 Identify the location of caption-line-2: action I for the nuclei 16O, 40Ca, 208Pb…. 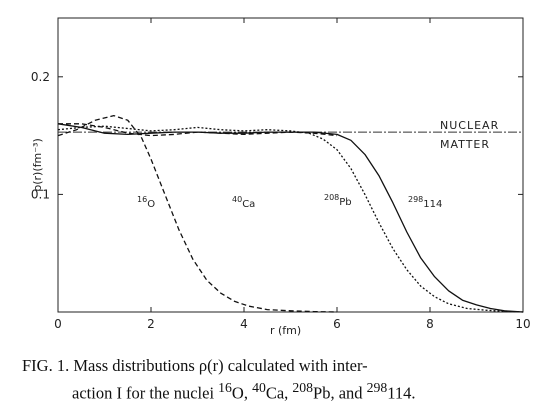
(244, 391).